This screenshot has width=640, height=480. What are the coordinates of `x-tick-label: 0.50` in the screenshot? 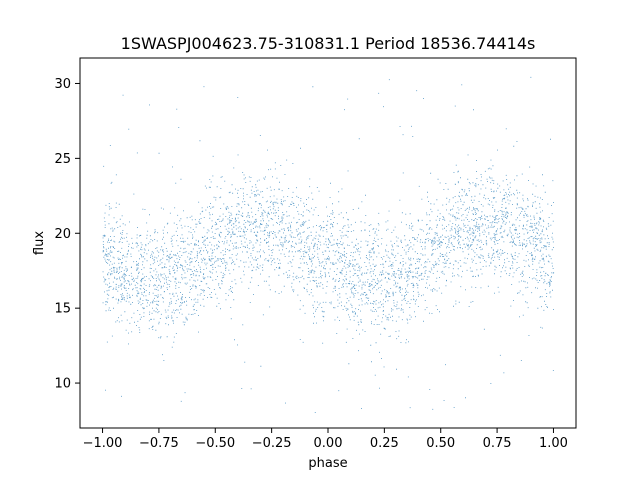 It's located at (440, 443).